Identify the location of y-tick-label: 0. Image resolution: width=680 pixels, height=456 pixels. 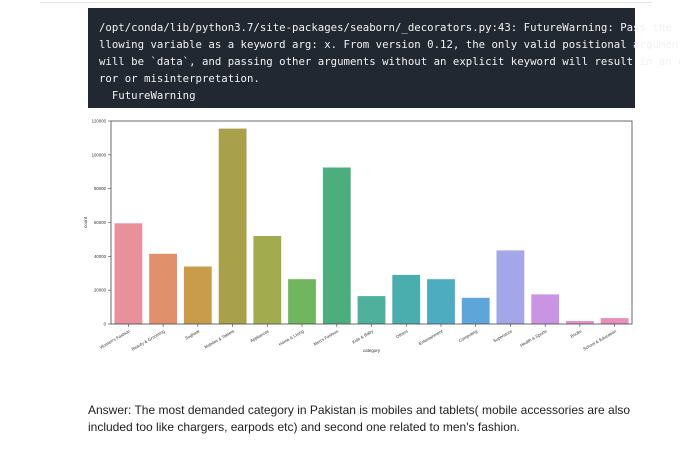
(105, 324).